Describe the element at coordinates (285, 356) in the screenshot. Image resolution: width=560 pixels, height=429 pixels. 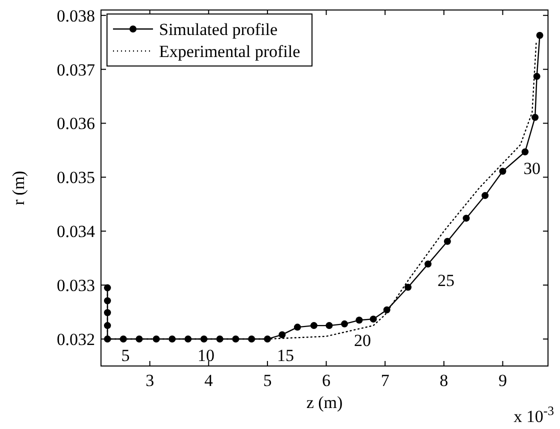
I see `annotation: 15` at that location.